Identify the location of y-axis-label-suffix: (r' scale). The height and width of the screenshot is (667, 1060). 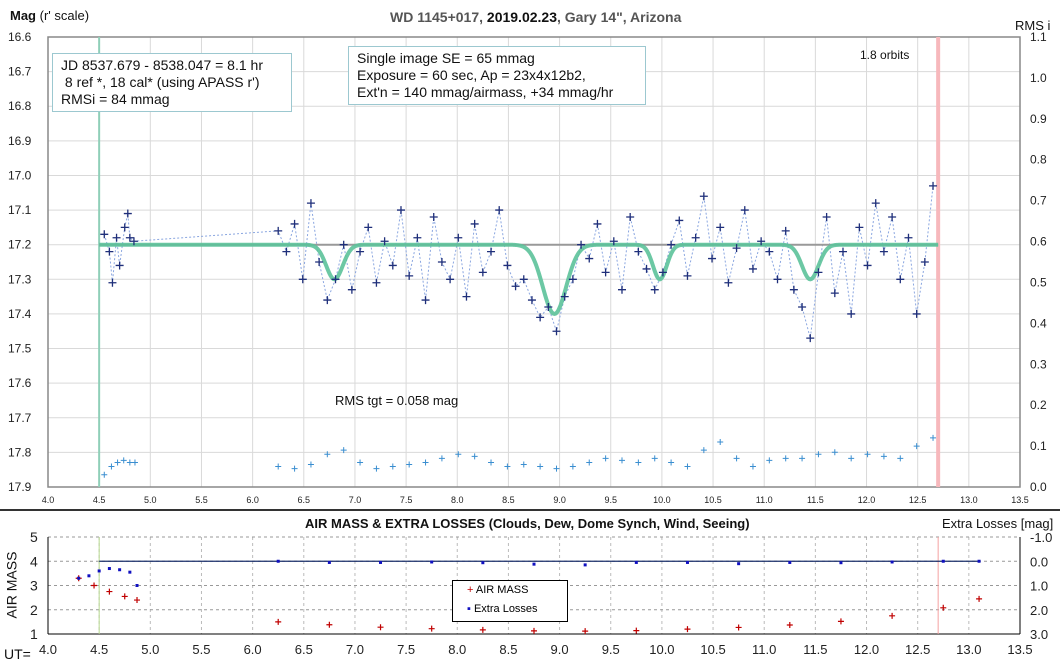
(64, 15).